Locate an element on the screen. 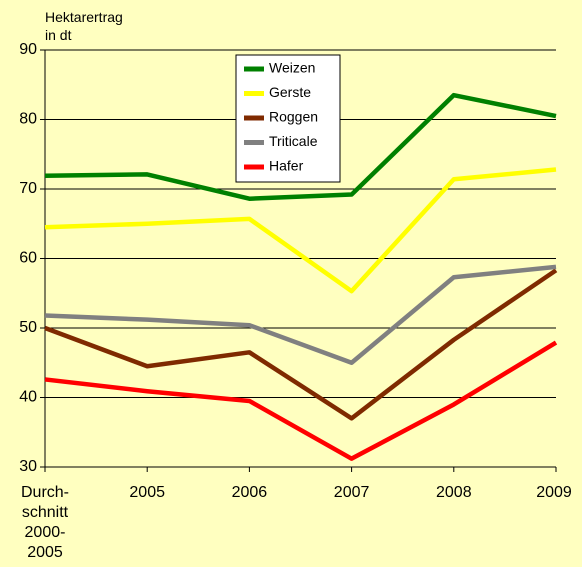  x-tick-label: Durch-schnitt 2000-2005 is located at coordinates (45, 522).